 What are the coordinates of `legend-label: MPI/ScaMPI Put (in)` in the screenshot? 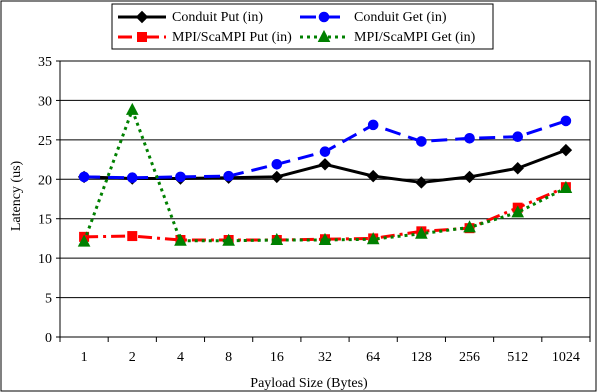 It's located at (232, 37).